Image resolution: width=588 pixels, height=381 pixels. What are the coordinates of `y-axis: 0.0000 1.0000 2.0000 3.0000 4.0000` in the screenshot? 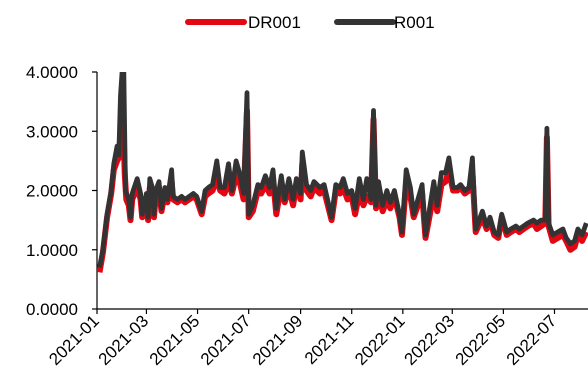 It's located at (62, 191).